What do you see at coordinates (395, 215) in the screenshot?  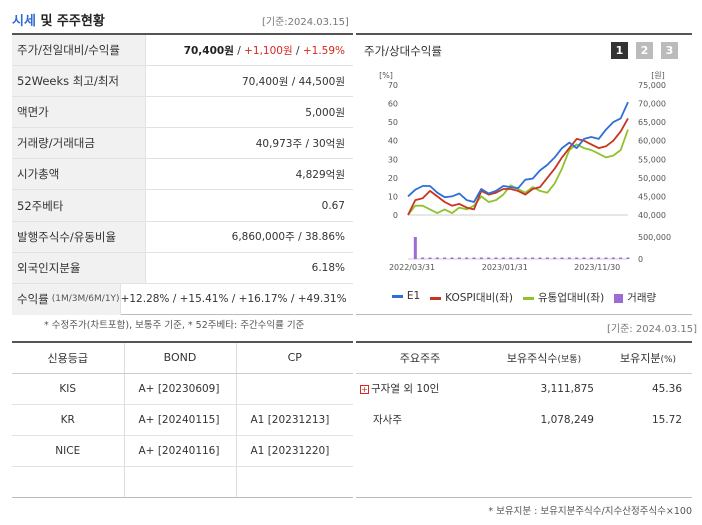 I see `left-tick-label: 0` at bounding box center [395, 215].